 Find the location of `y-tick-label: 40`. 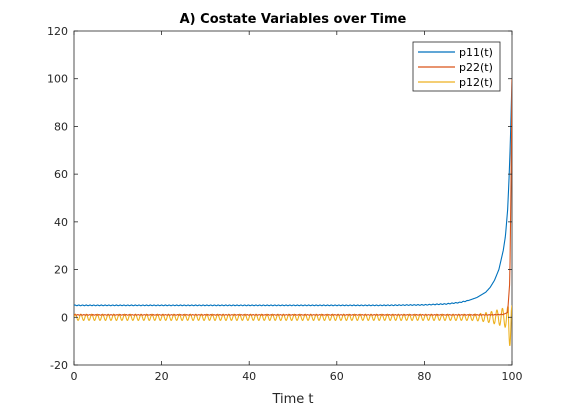

y-tick-label: 40 is located at coordinates (61, 222).